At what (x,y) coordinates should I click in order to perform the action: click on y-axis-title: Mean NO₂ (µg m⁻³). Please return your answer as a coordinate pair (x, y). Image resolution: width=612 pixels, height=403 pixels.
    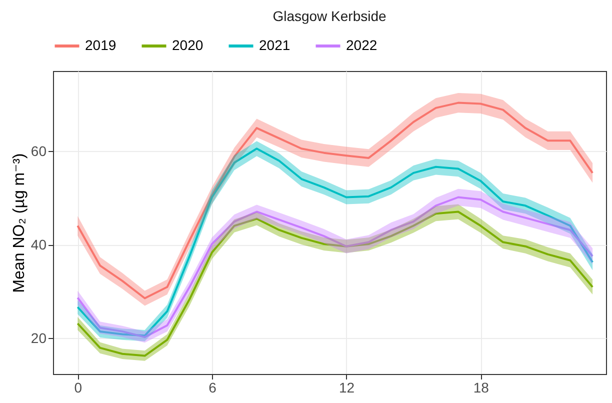
    Looking at the image, I should click on (19, 223).